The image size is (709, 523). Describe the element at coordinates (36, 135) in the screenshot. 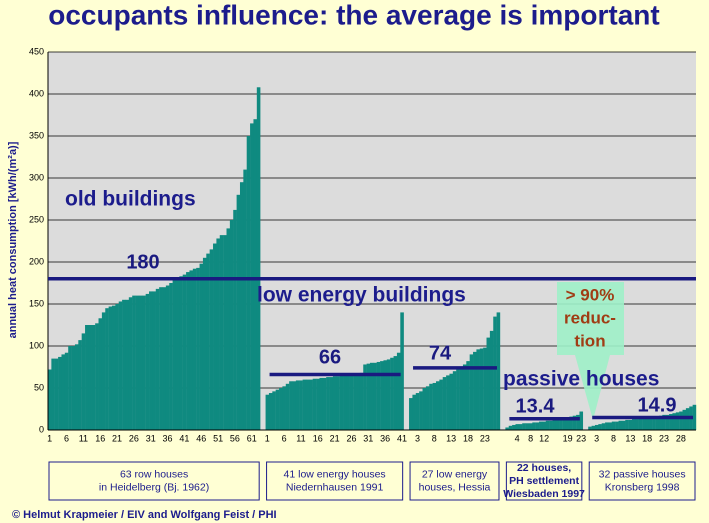

I see `y-tick-label: 350` at that location.